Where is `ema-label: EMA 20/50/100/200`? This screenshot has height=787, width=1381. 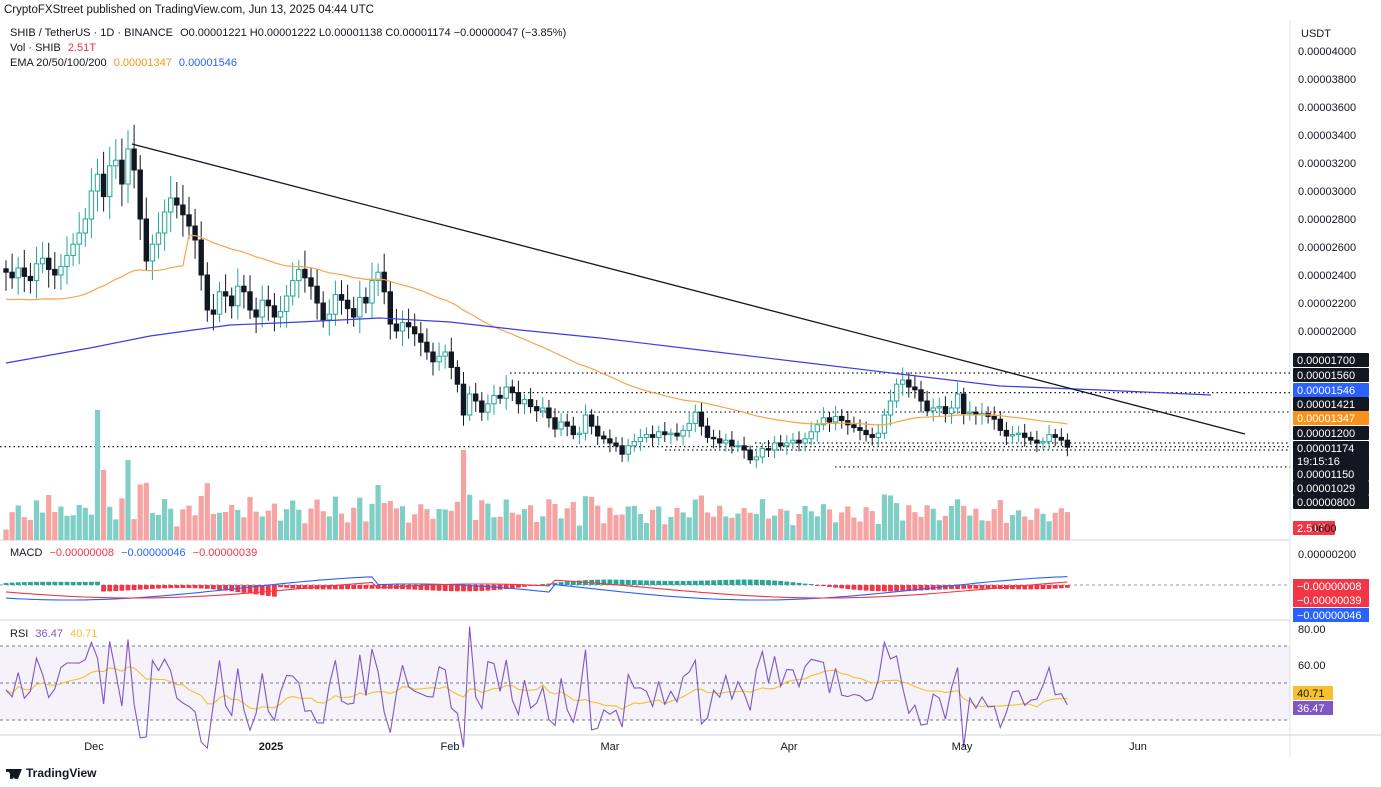
ema-label: EMA 20/50/100/200 is located at coordinates (58, 63).